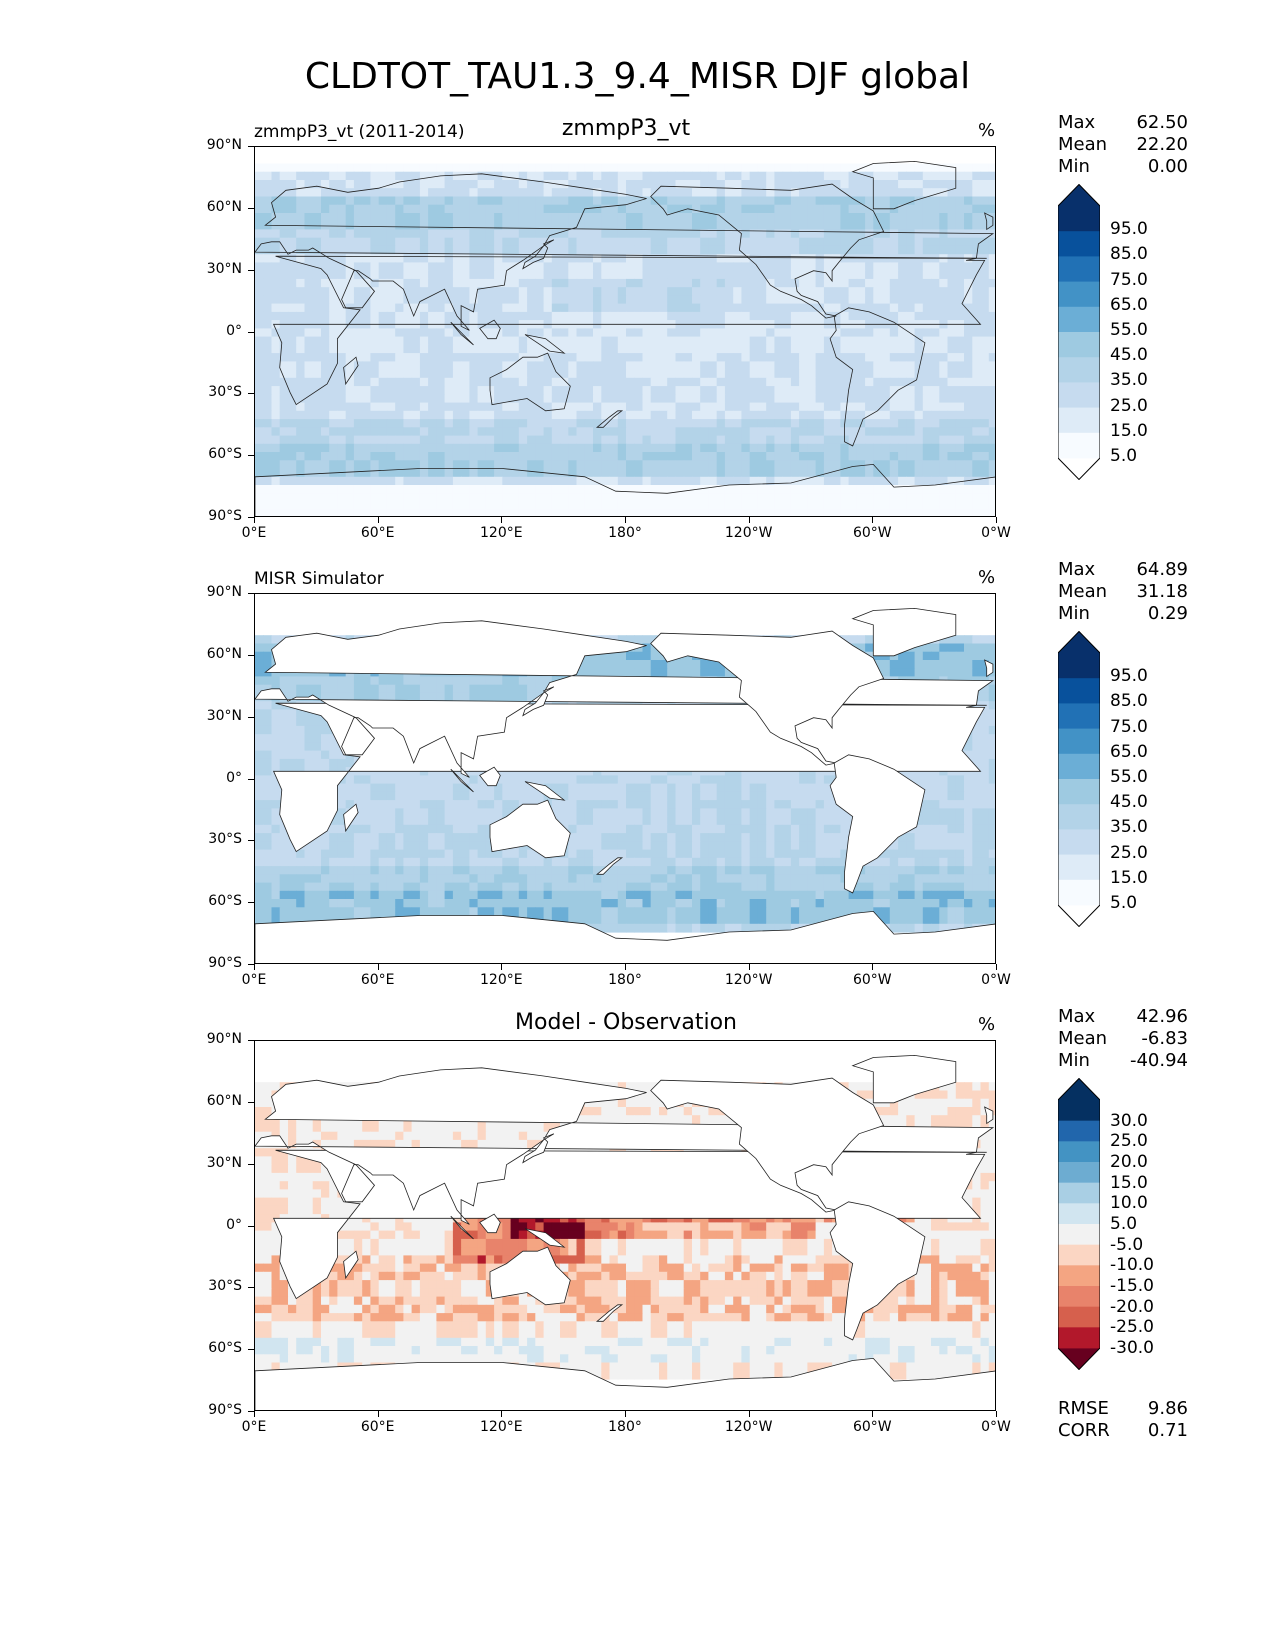 This screenshot has height=1650, width=1275. Describe the element at coordinates (1167, 1408) in the screenshot. I see `stat-value: 9.86` at that location.